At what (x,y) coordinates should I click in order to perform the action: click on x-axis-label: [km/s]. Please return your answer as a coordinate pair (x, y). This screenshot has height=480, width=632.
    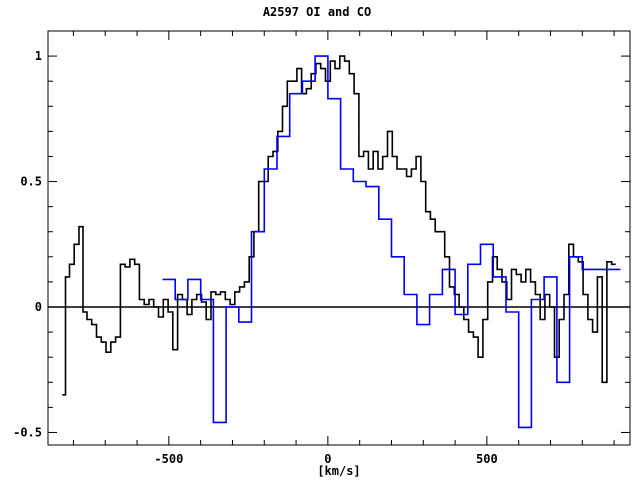
    Looking at the image, I should click on (338, 471).